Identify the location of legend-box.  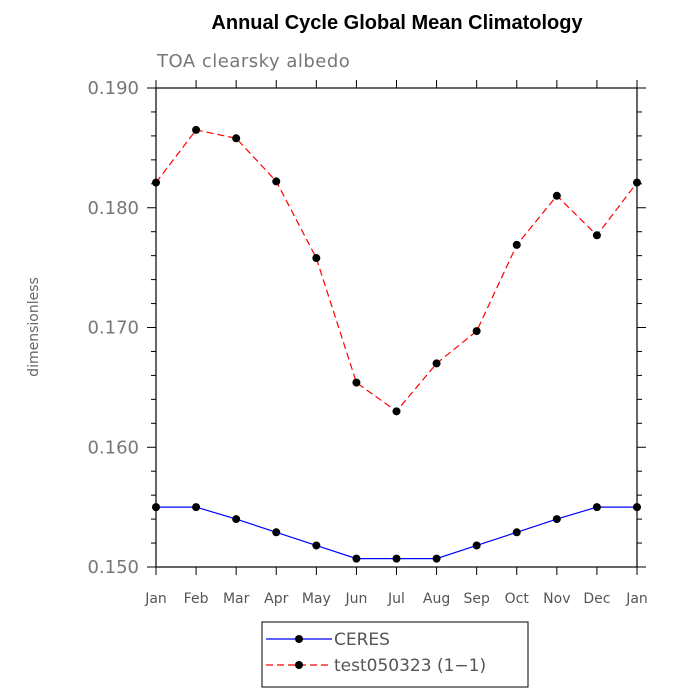
(395, 654).